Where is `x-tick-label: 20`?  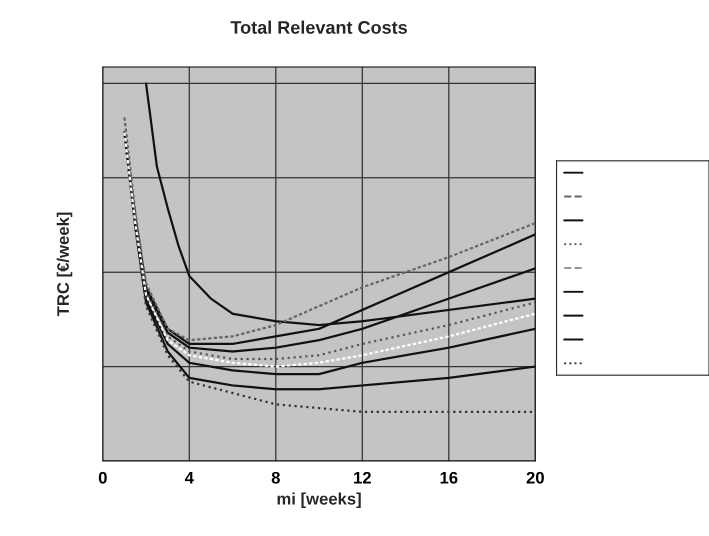
x-tick-label: 20 is located at coordinates (535, 478).